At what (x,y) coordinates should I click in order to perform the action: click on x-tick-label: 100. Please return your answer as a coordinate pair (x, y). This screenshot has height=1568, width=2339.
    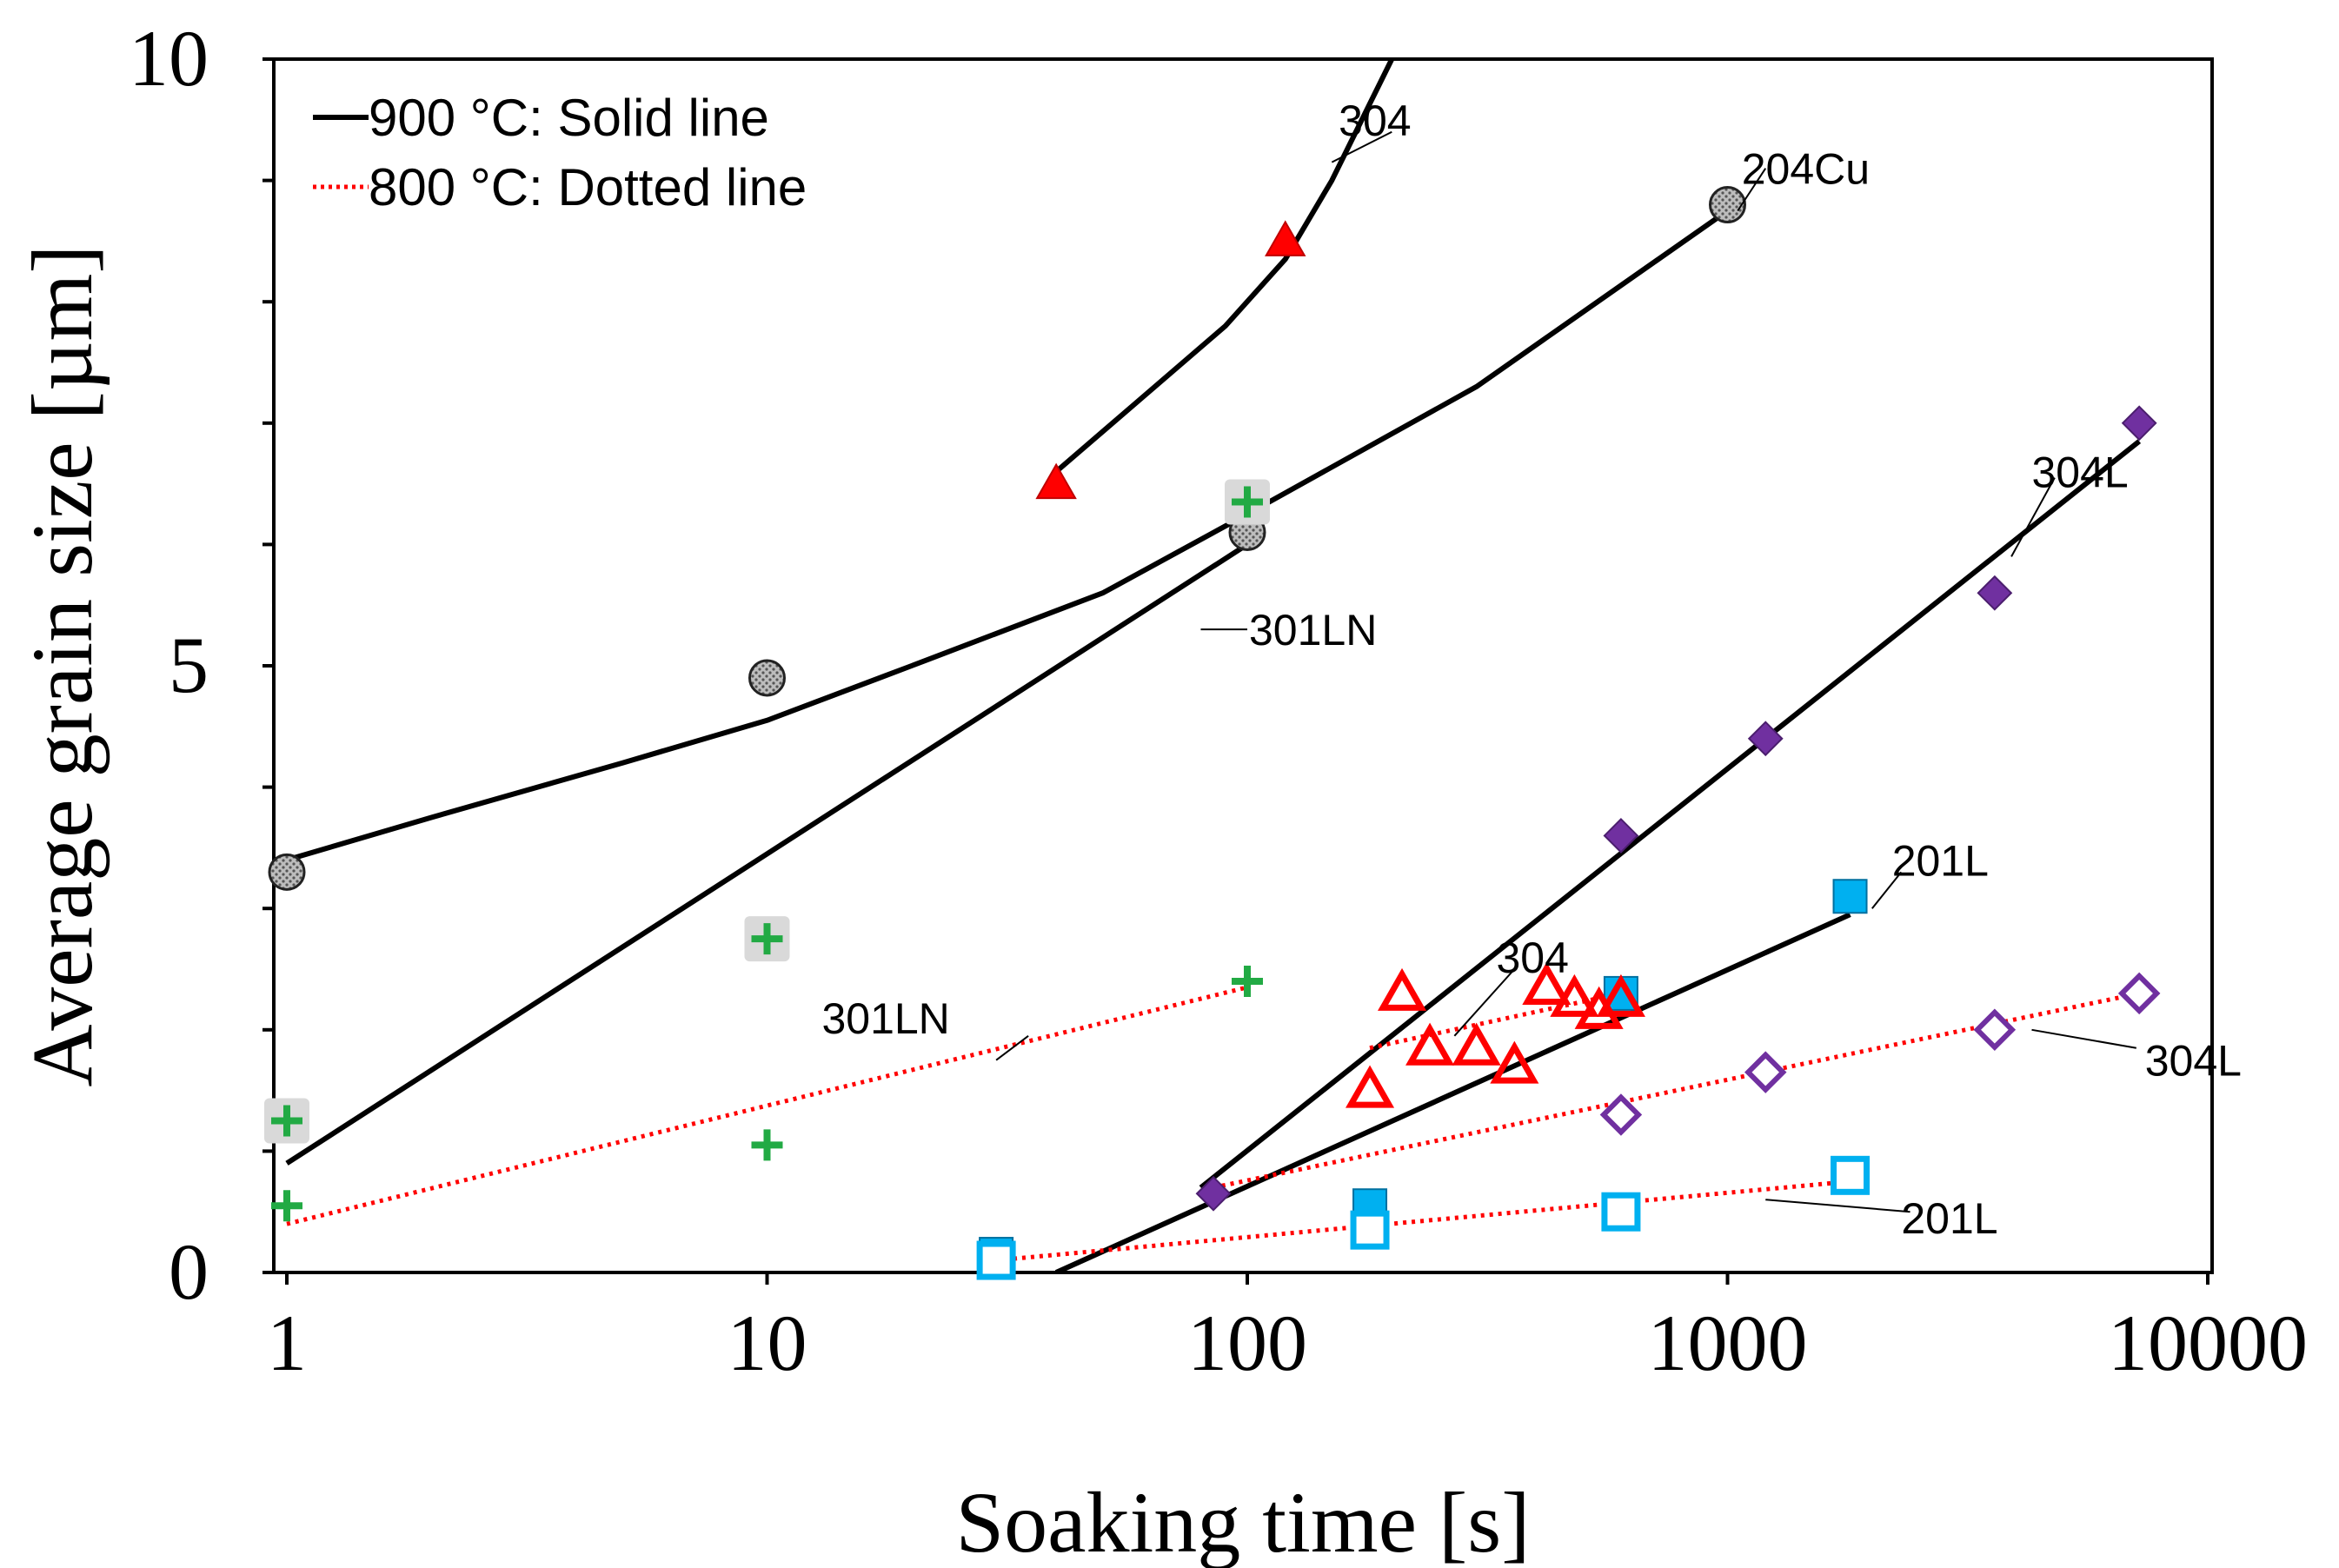
    Looking at the image, I should click on (1247, 1343).